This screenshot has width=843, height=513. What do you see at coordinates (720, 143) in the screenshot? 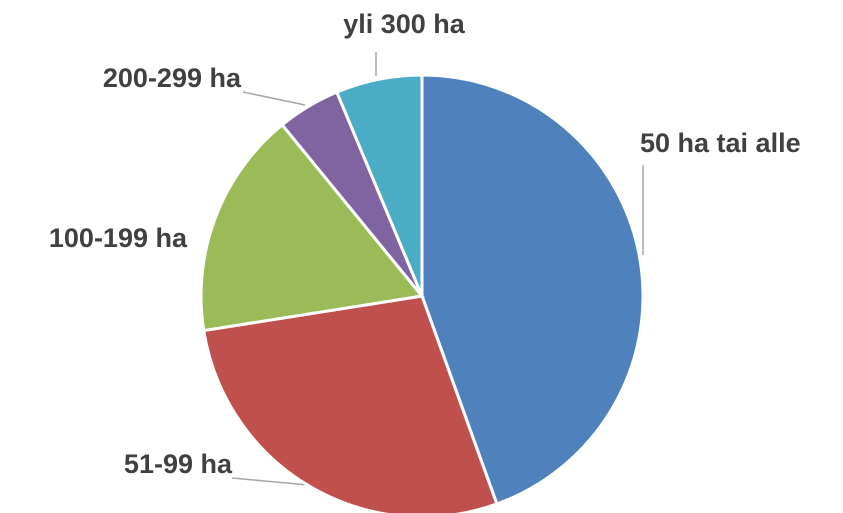
I see `slice-label: 50 ha tai alle` at bounding box center [720, 143].